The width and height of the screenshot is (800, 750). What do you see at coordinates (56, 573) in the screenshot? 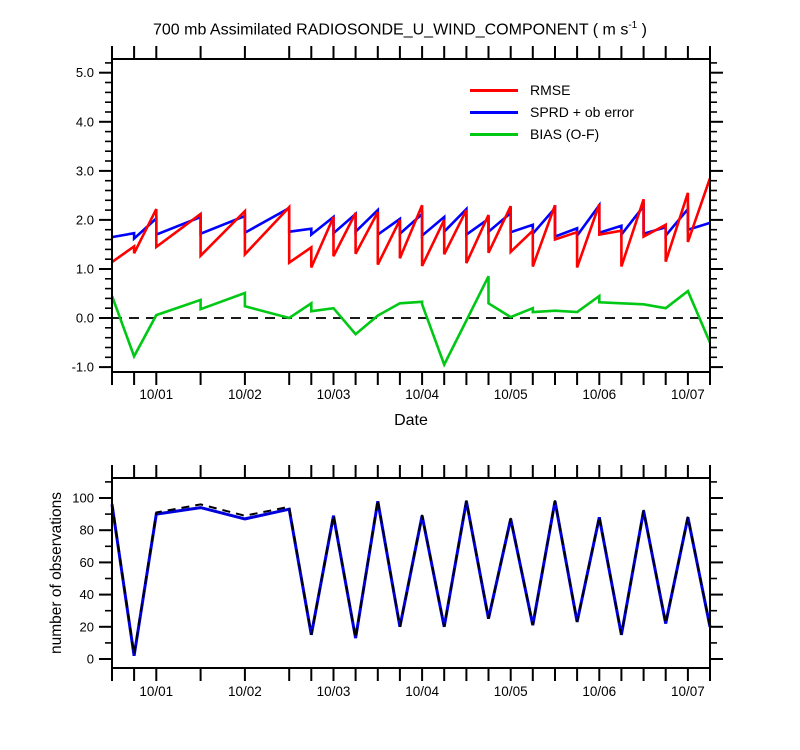
I see `y-axis-title-observations: number of observations` at bounding box center [56, 573].